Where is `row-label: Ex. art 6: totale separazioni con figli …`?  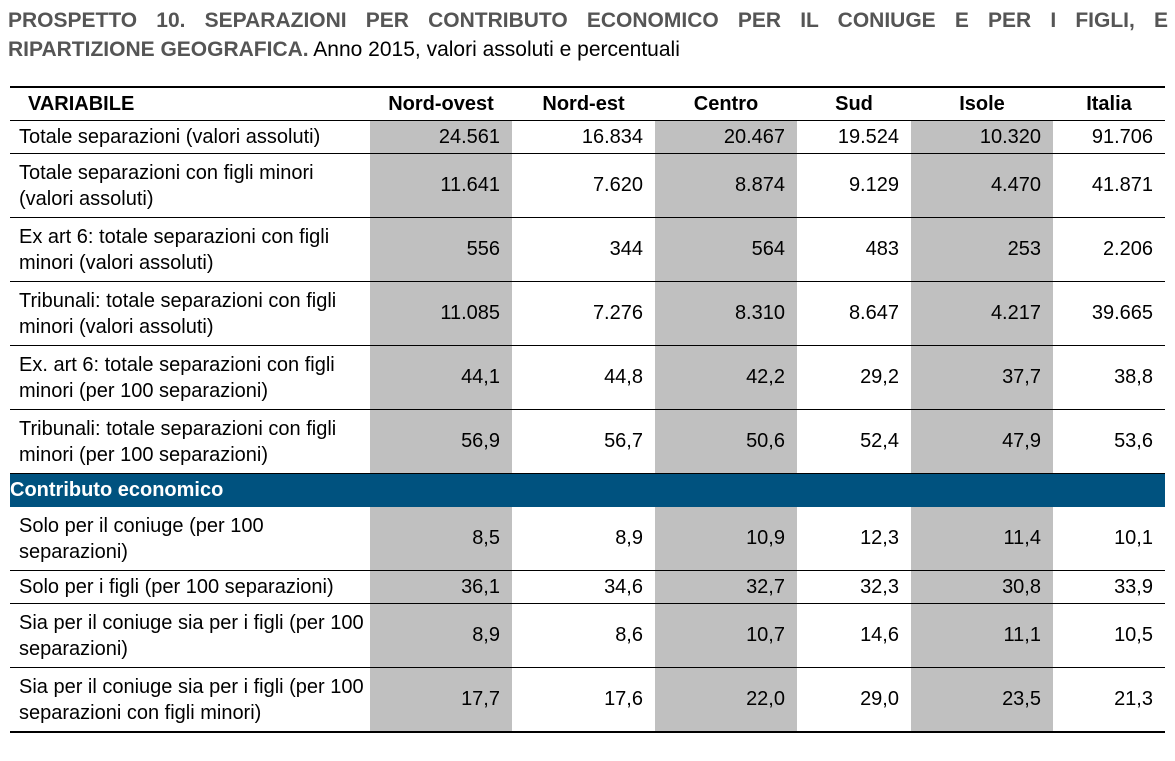 row-label: Ex. art 6: totale separazioni con figli … is located at coordinates (190, 377).